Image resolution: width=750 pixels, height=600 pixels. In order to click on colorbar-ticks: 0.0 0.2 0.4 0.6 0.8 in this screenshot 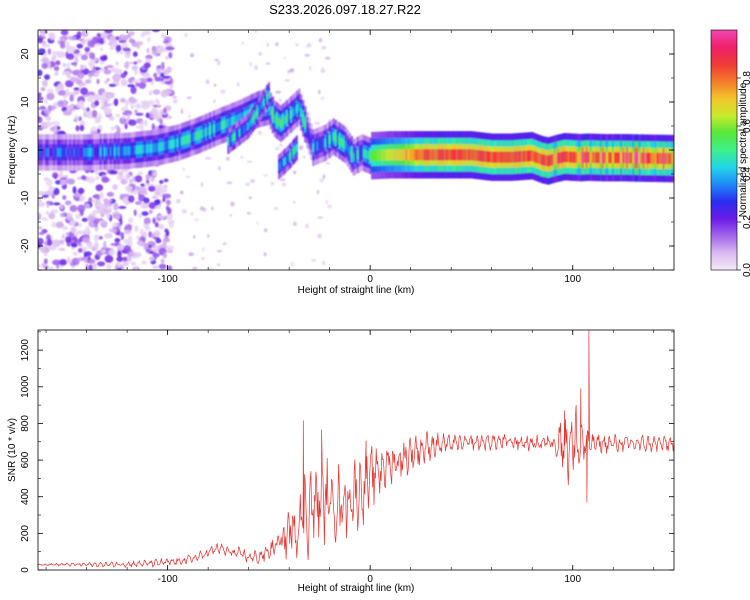, I will do `click(743, 174)`.